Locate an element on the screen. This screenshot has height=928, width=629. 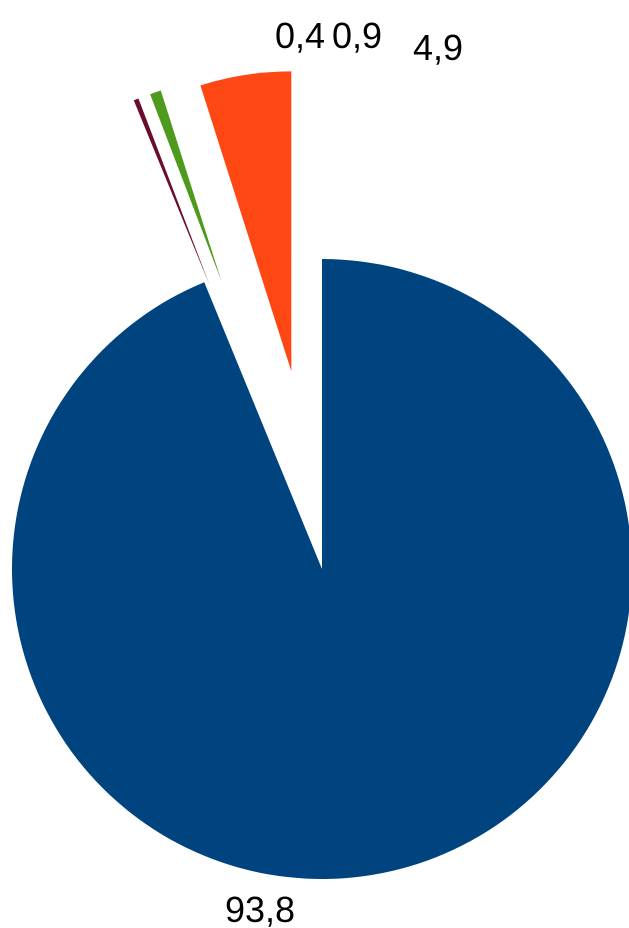
pie-slice-label-1: 93,8 is located at coordinates (260, 908).